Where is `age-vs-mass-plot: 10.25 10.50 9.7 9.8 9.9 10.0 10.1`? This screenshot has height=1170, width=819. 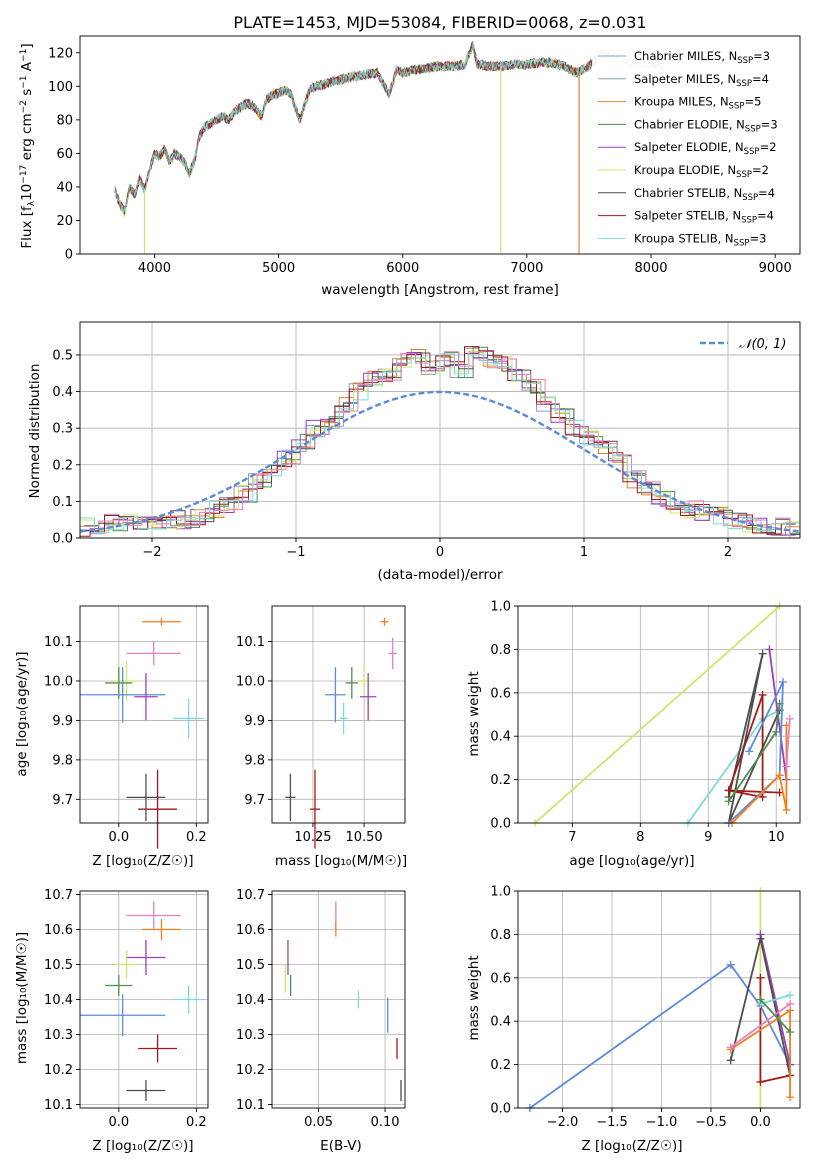 age-vs-mass-plot: 10.25 10.50 9.7 9.8 9.9 10.0 10.1 is located at coordinates (321, 727).